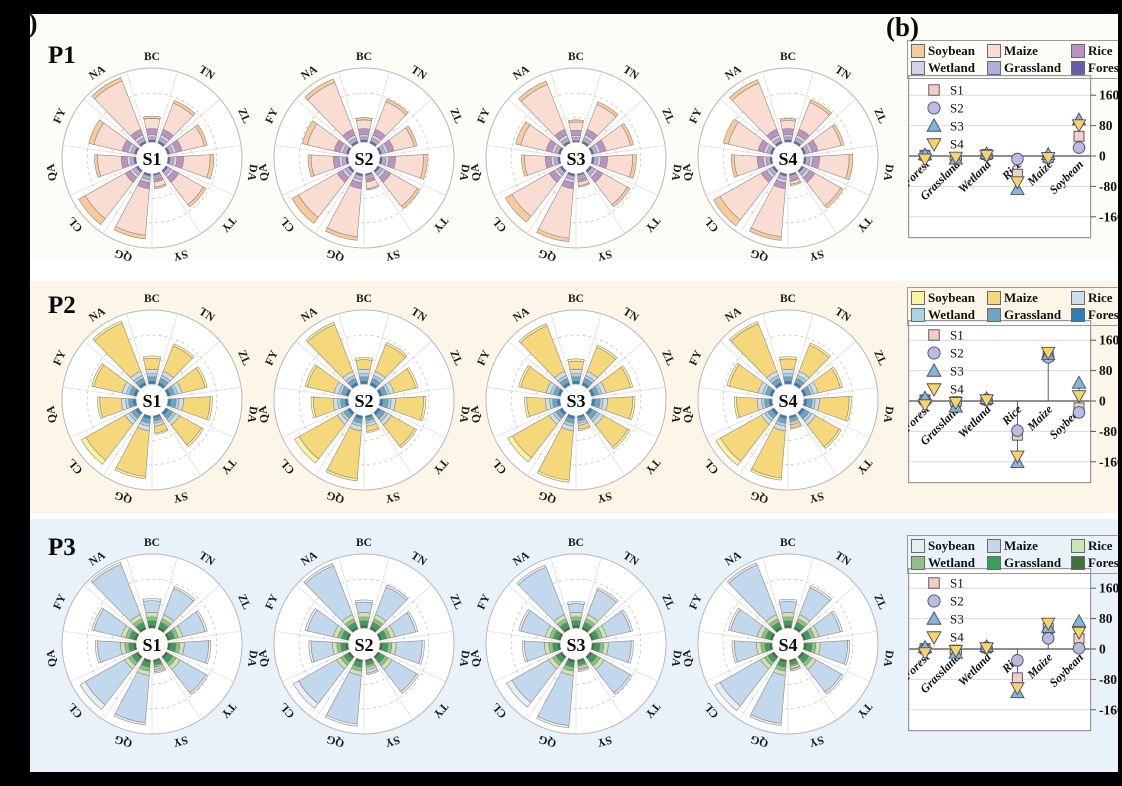 This screenshot has width=1122, height=786. Describe the element at coordinates (440, 710) in the screenshot. I see `rose-sector-label: TY` at that location.